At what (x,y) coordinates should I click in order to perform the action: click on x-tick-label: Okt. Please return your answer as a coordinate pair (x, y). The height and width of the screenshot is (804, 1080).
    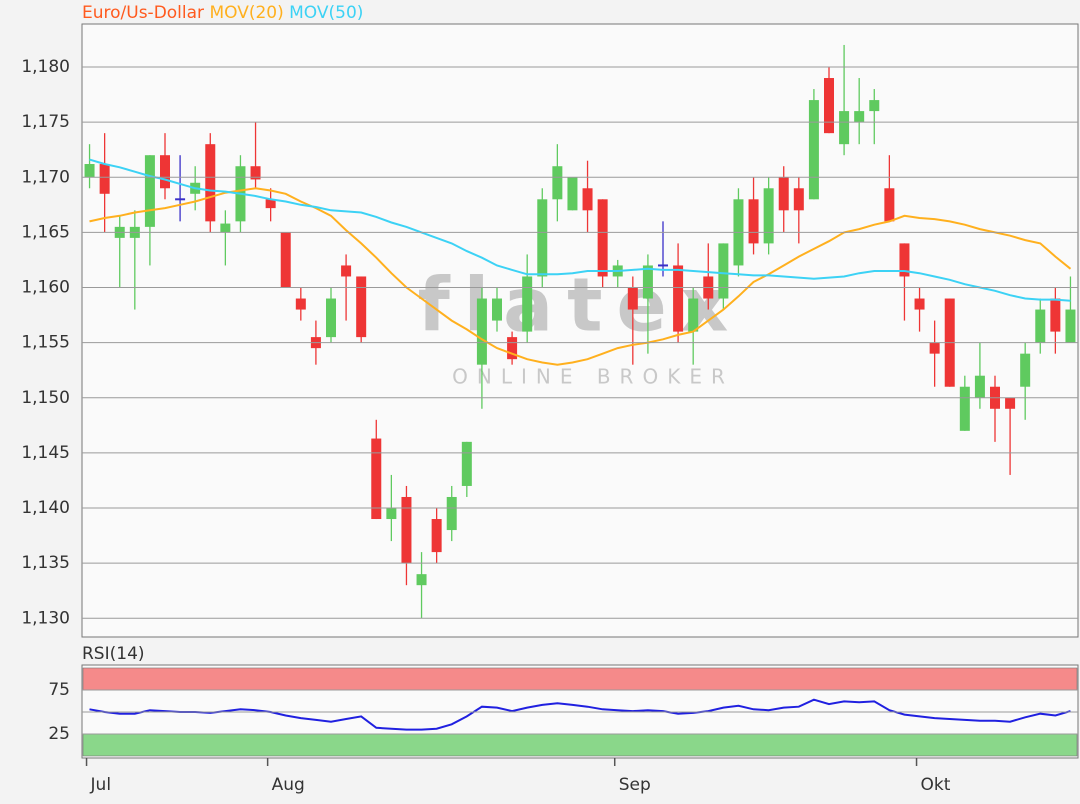
    Looking at the image, I should click on (936, 785).